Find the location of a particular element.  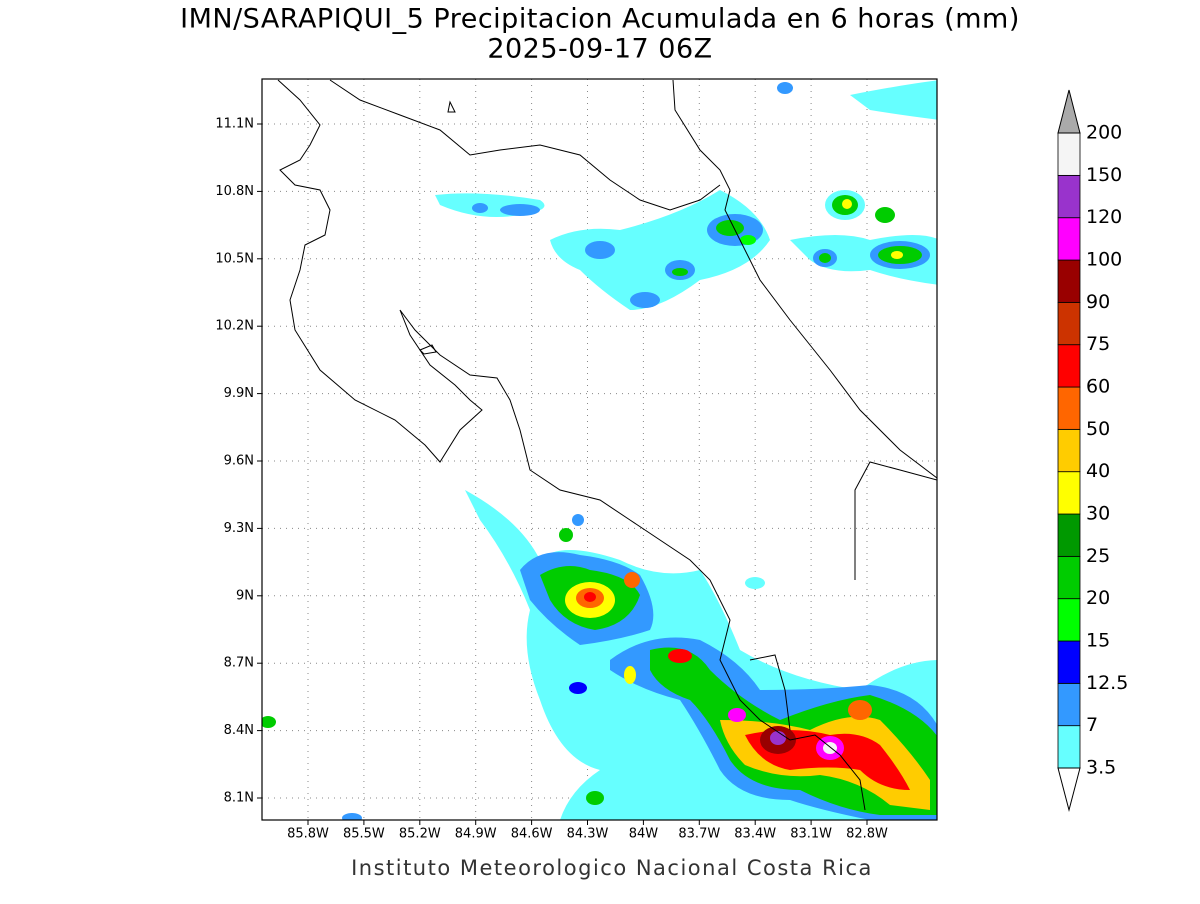

colorbar-under is located at coordinates (1069, 789).